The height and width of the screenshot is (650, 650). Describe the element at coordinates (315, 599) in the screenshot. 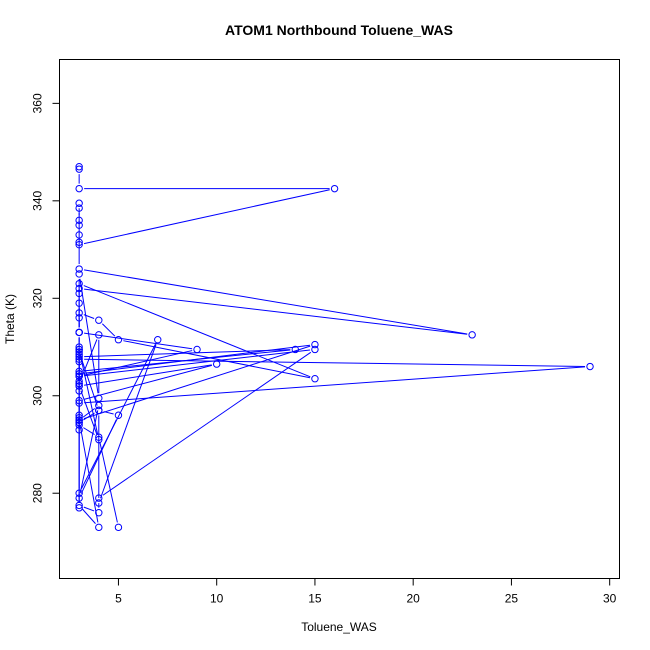

I see `x-tick-label: 15` at that location.